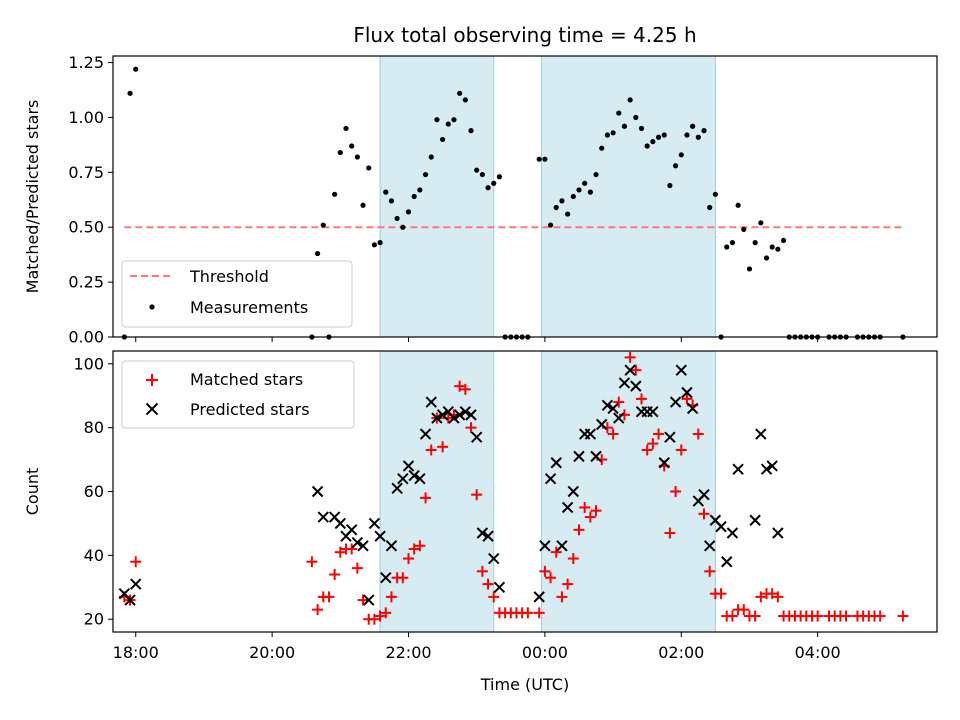  I want to click on top-y-tick-label: 0.00, so click(86, 337).